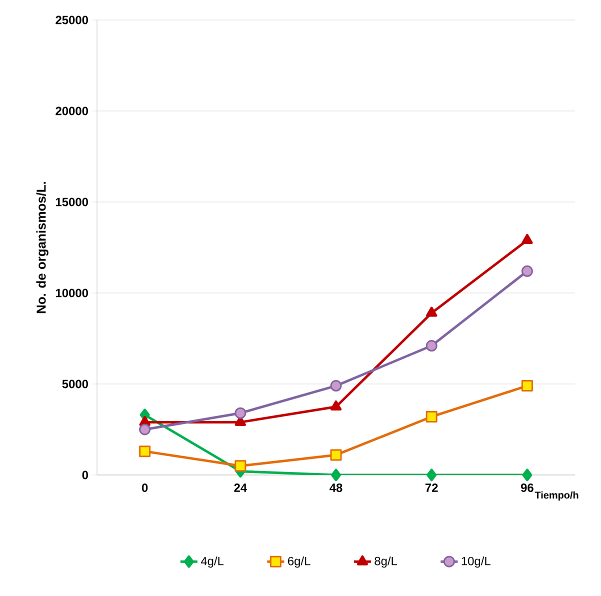 This screenshot has width=601, height=596. Describe the element at coordinates (476, 562) in the screenshot. I see `legend-label: 10g/L` at that location.